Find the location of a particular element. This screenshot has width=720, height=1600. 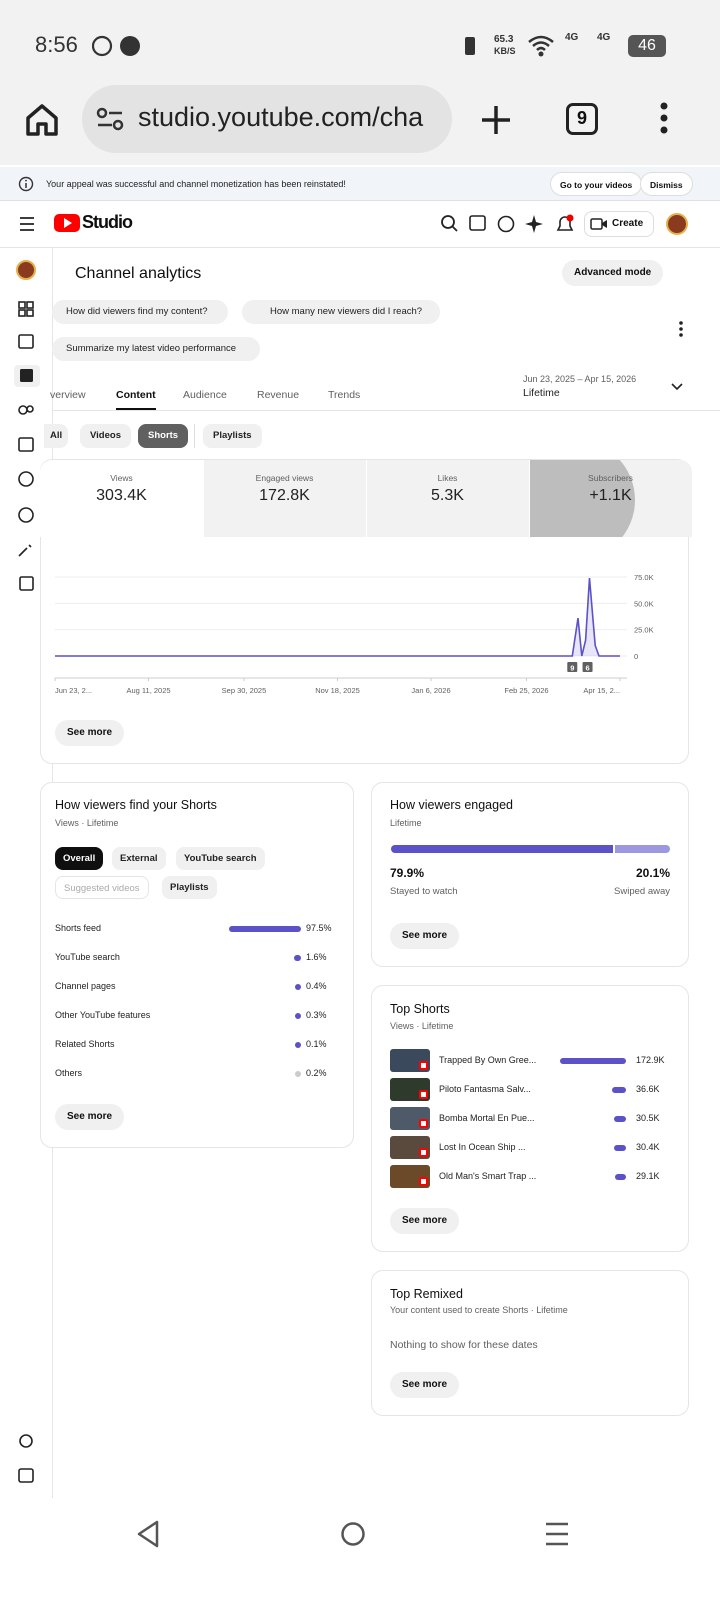

filter-chip: All is located at coordinates (56, 436).